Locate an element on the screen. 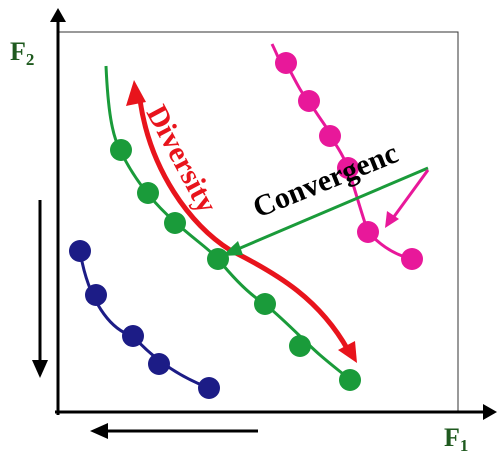  minimize-f1-arrow is located at coordinates (174, 431).